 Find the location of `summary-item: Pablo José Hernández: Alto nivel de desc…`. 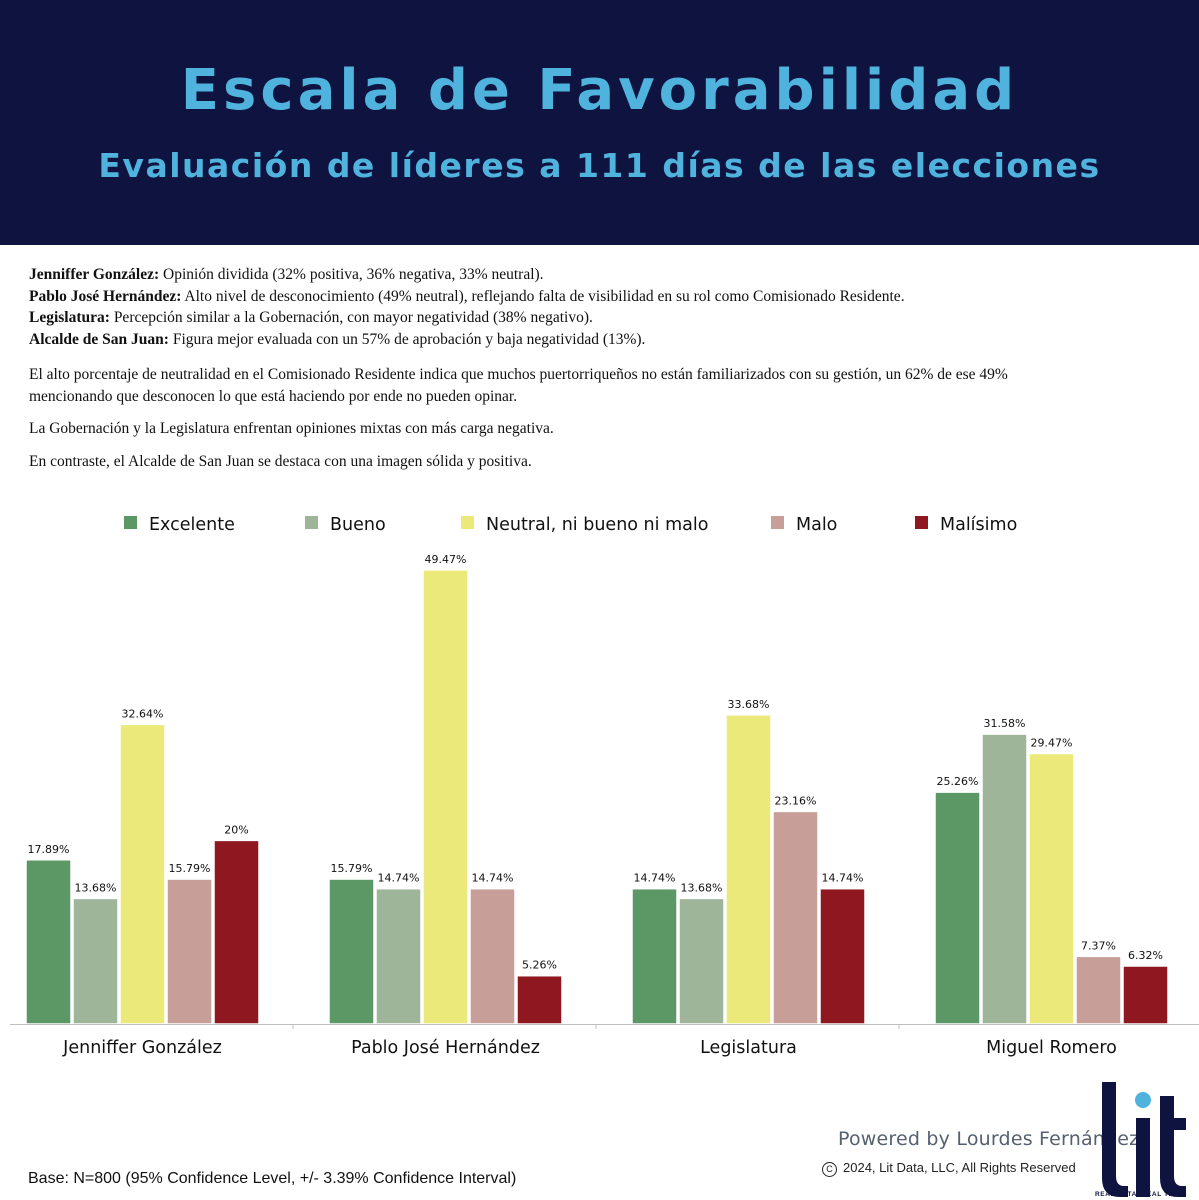

summary-item: Pablo José Hernández: Alto nivel de desc… is located at coordinates (599, 297).